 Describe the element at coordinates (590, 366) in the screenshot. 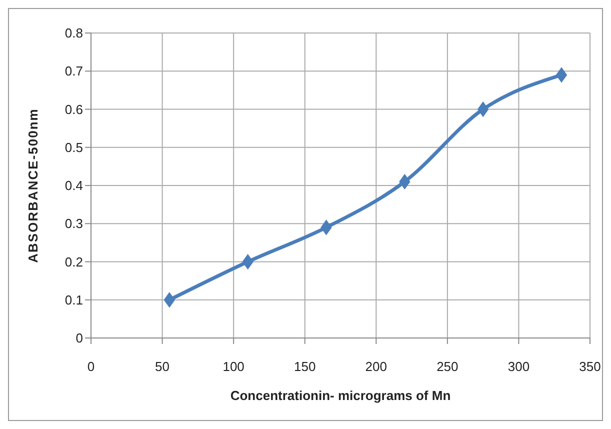

I see `x-tick-label: 350` at that location.